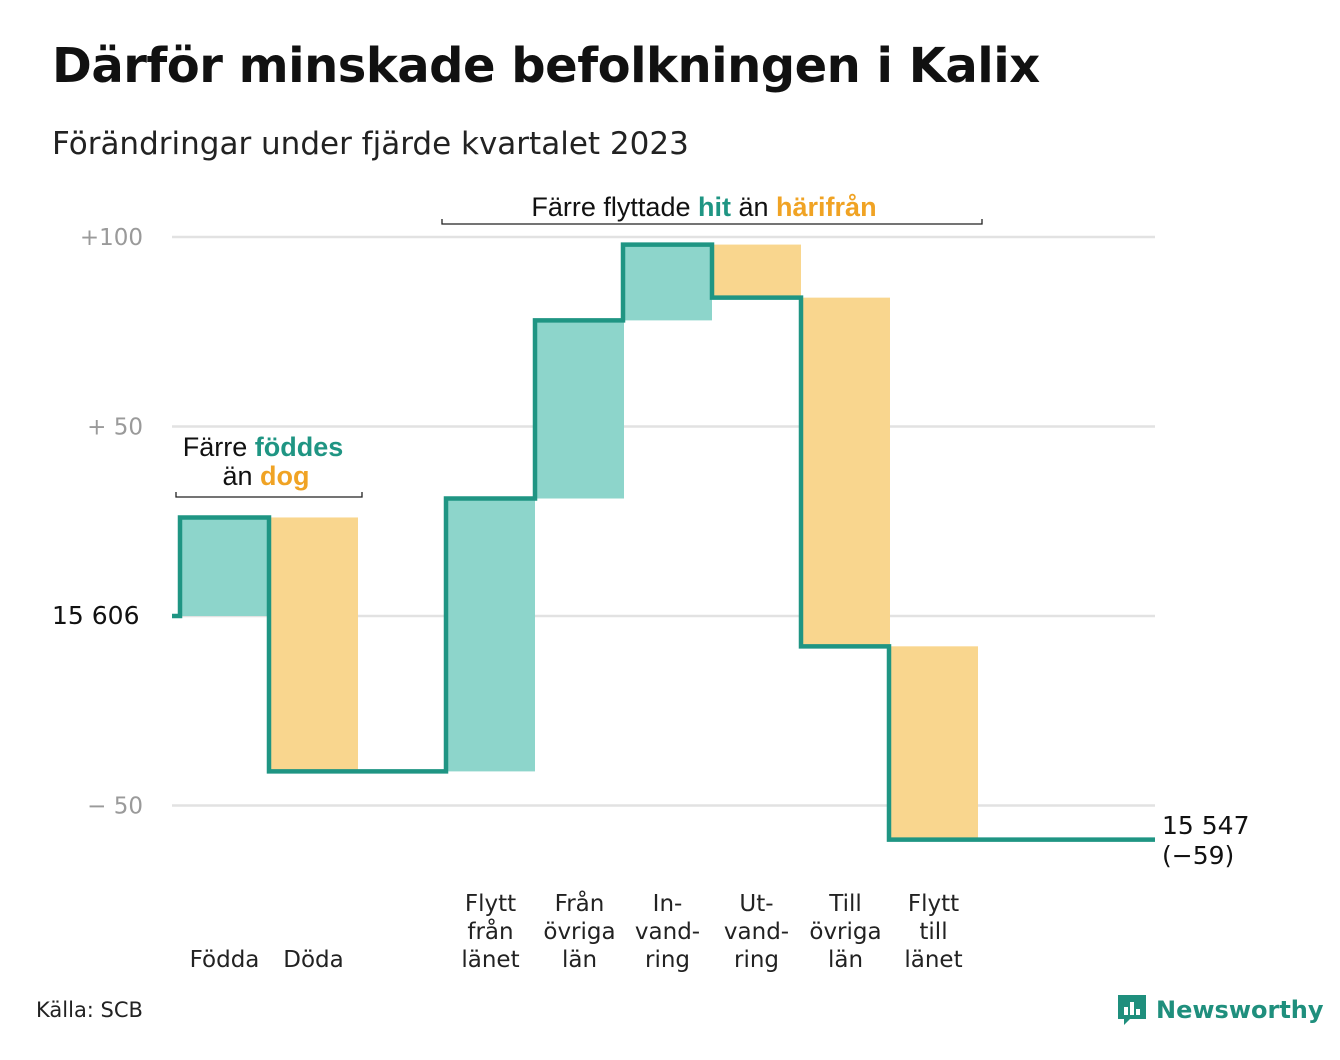 The width and height of the screenshot is (1340, 1060). I want to click on category-label: till, so click(933, 932).